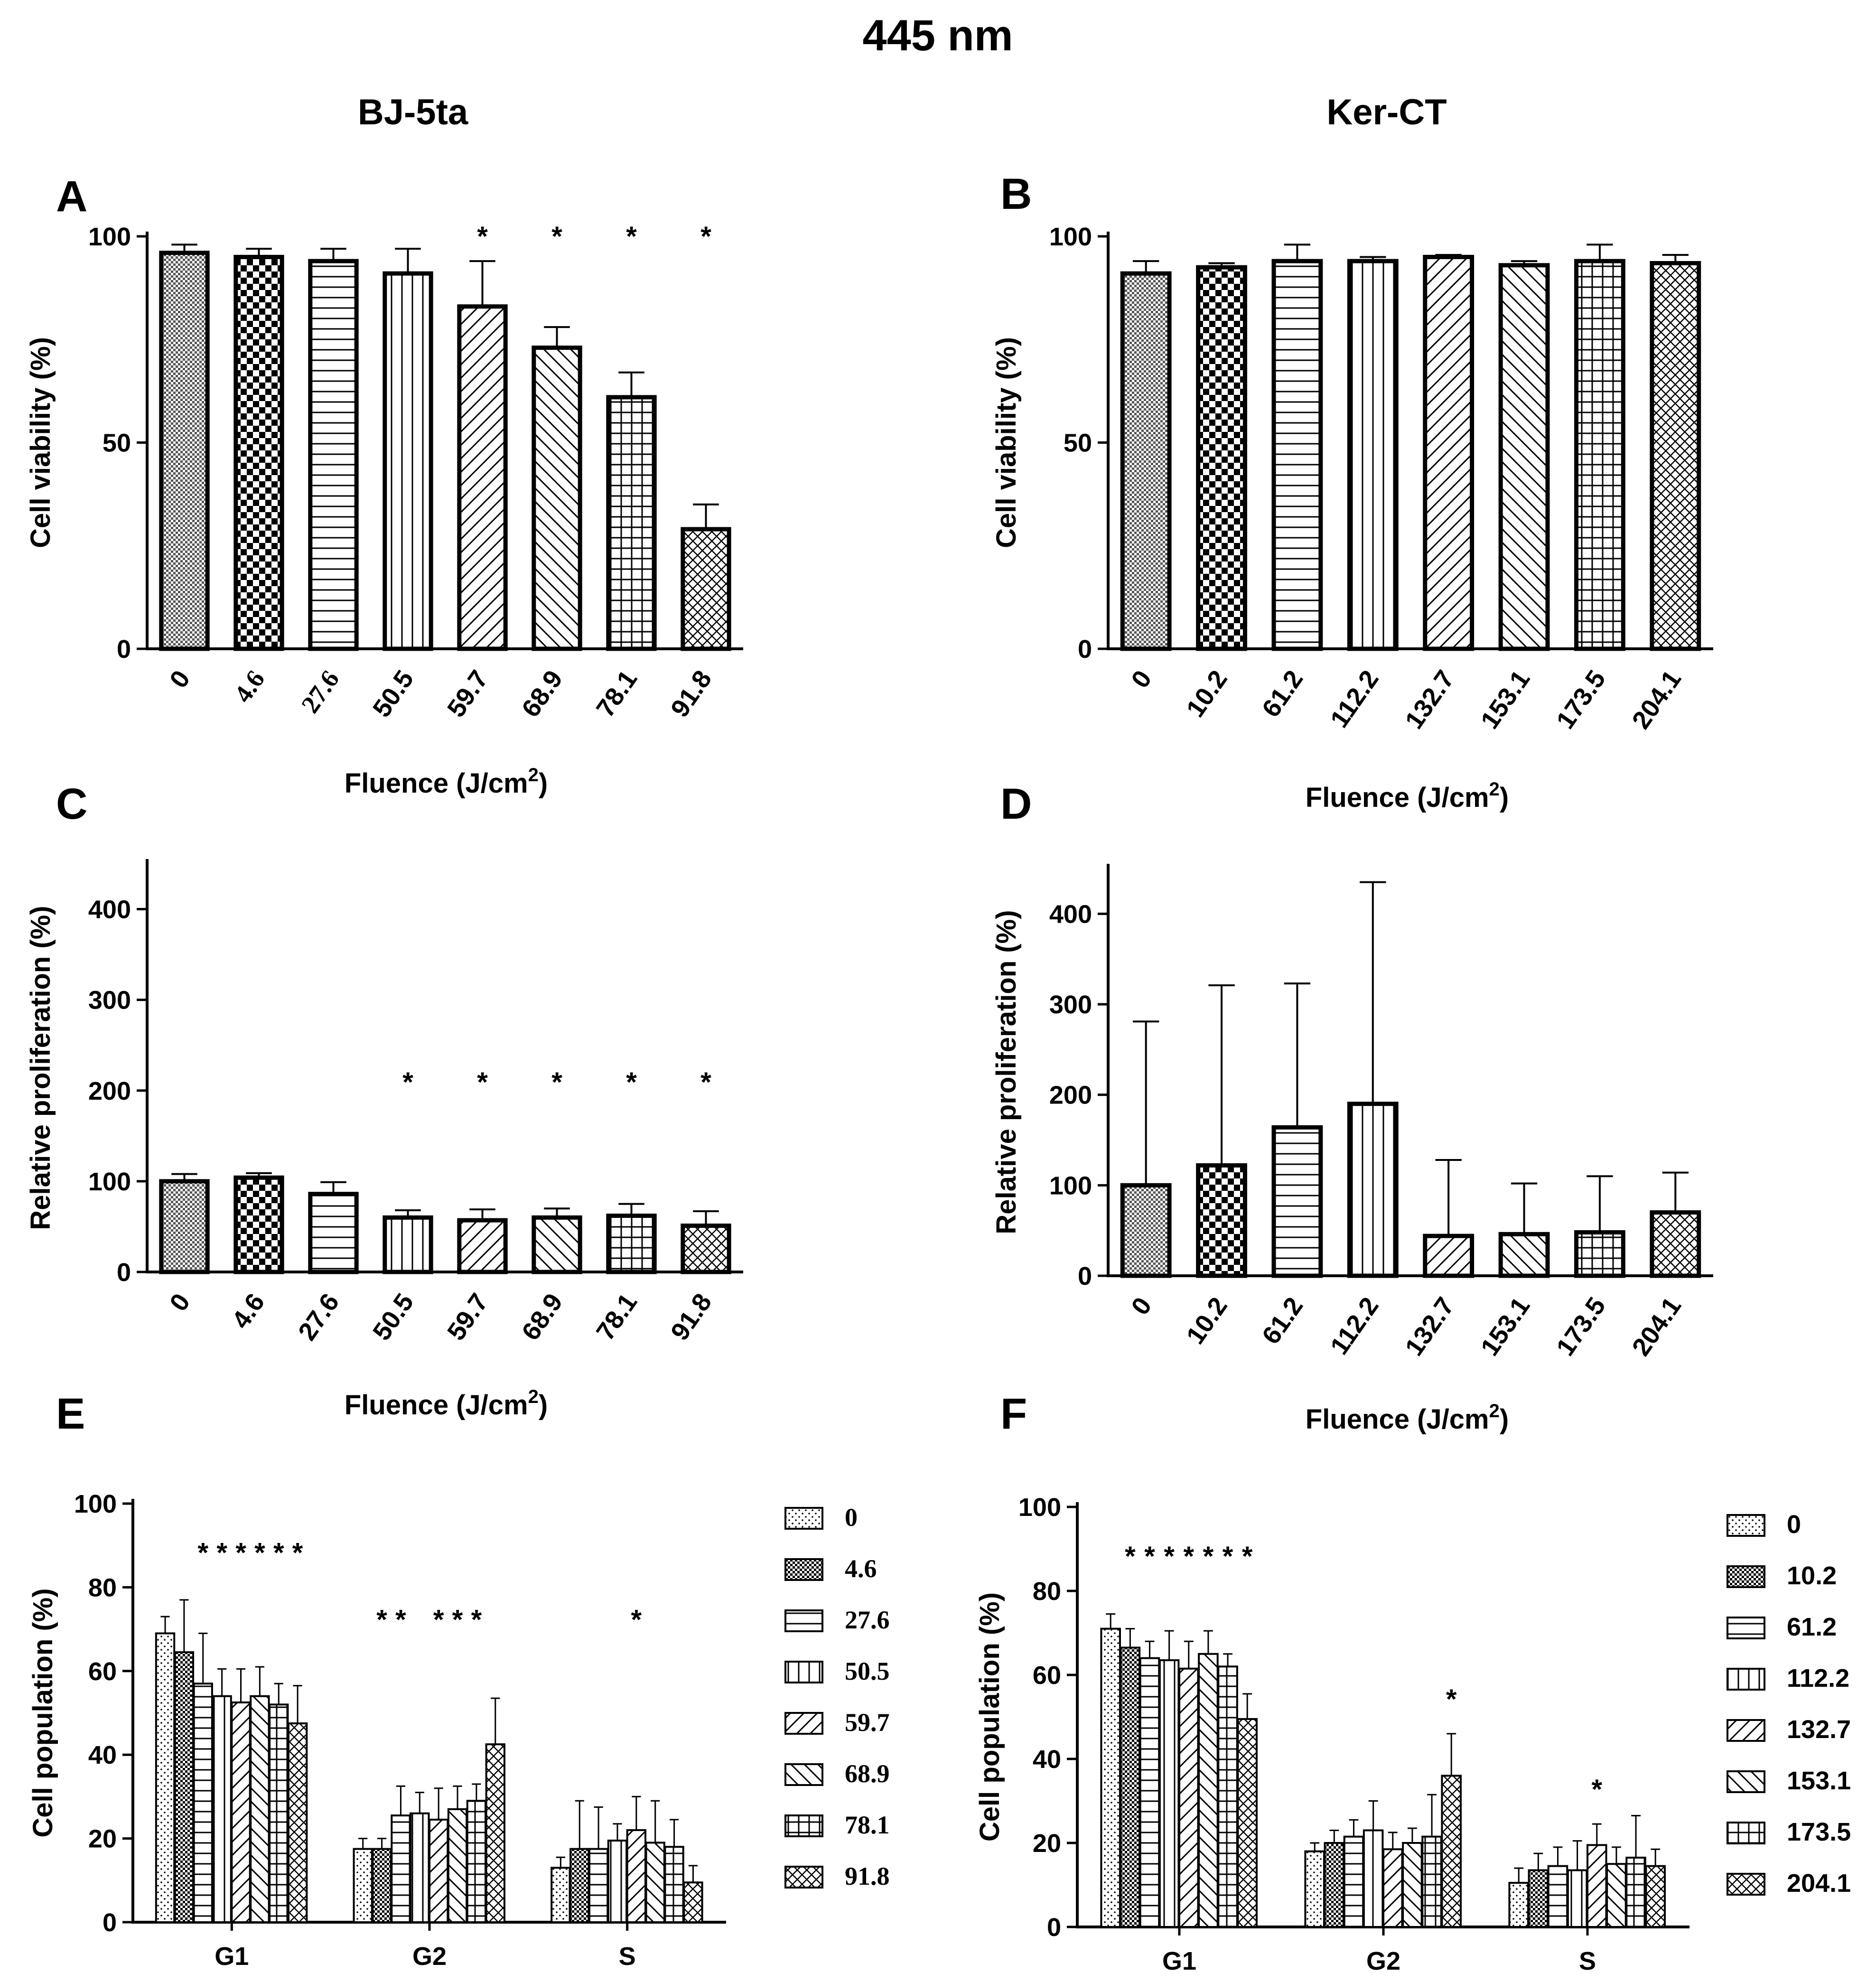 This screenshot has height=1982, width=1876. Describe the element at coordinates (109, 910) in the screenshot. I see `y-tick-label: 400` at that location.